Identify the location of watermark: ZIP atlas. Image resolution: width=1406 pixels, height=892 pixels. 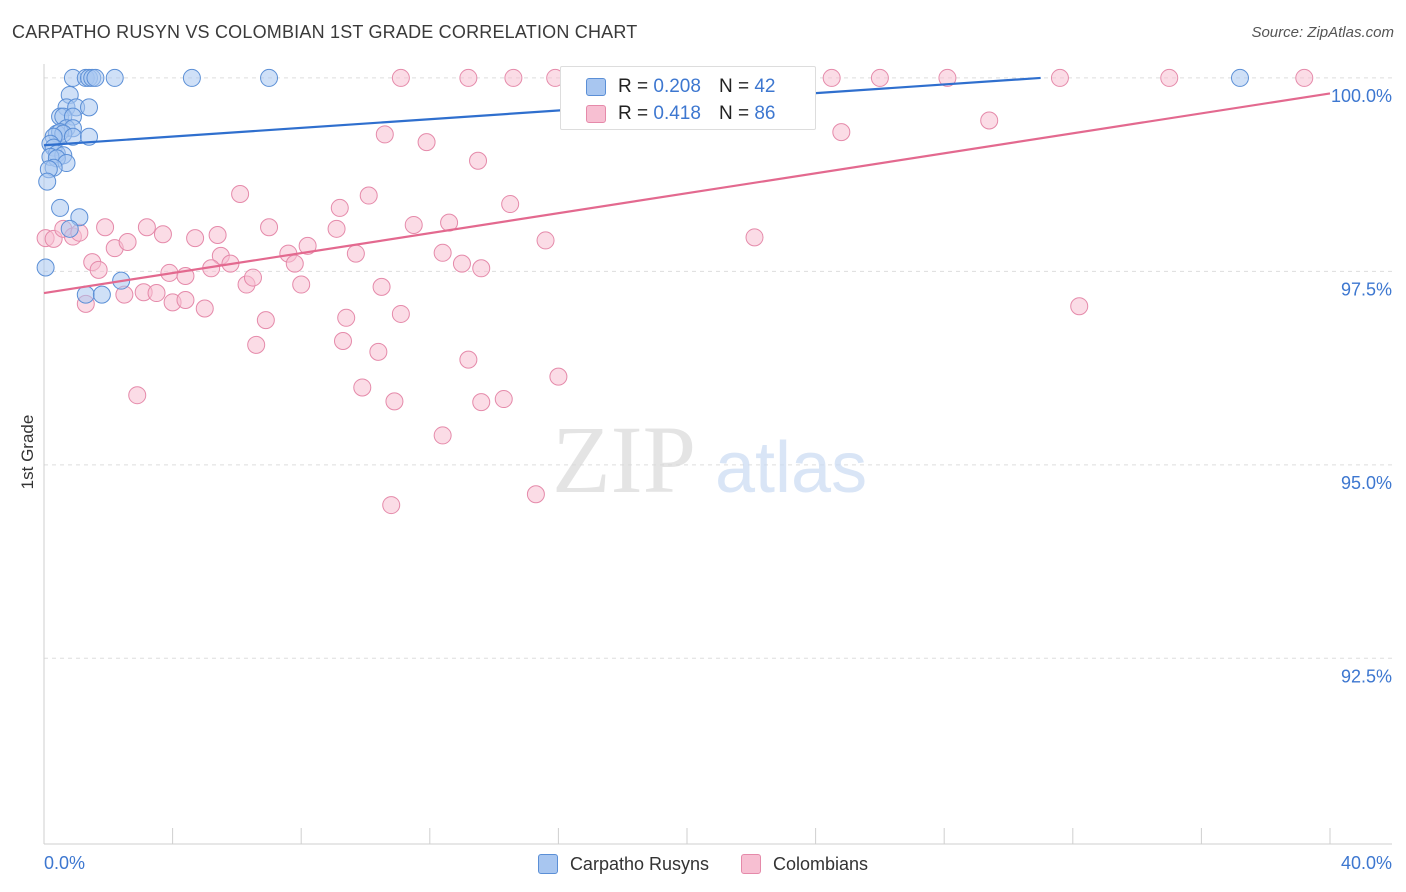
(709, 459).